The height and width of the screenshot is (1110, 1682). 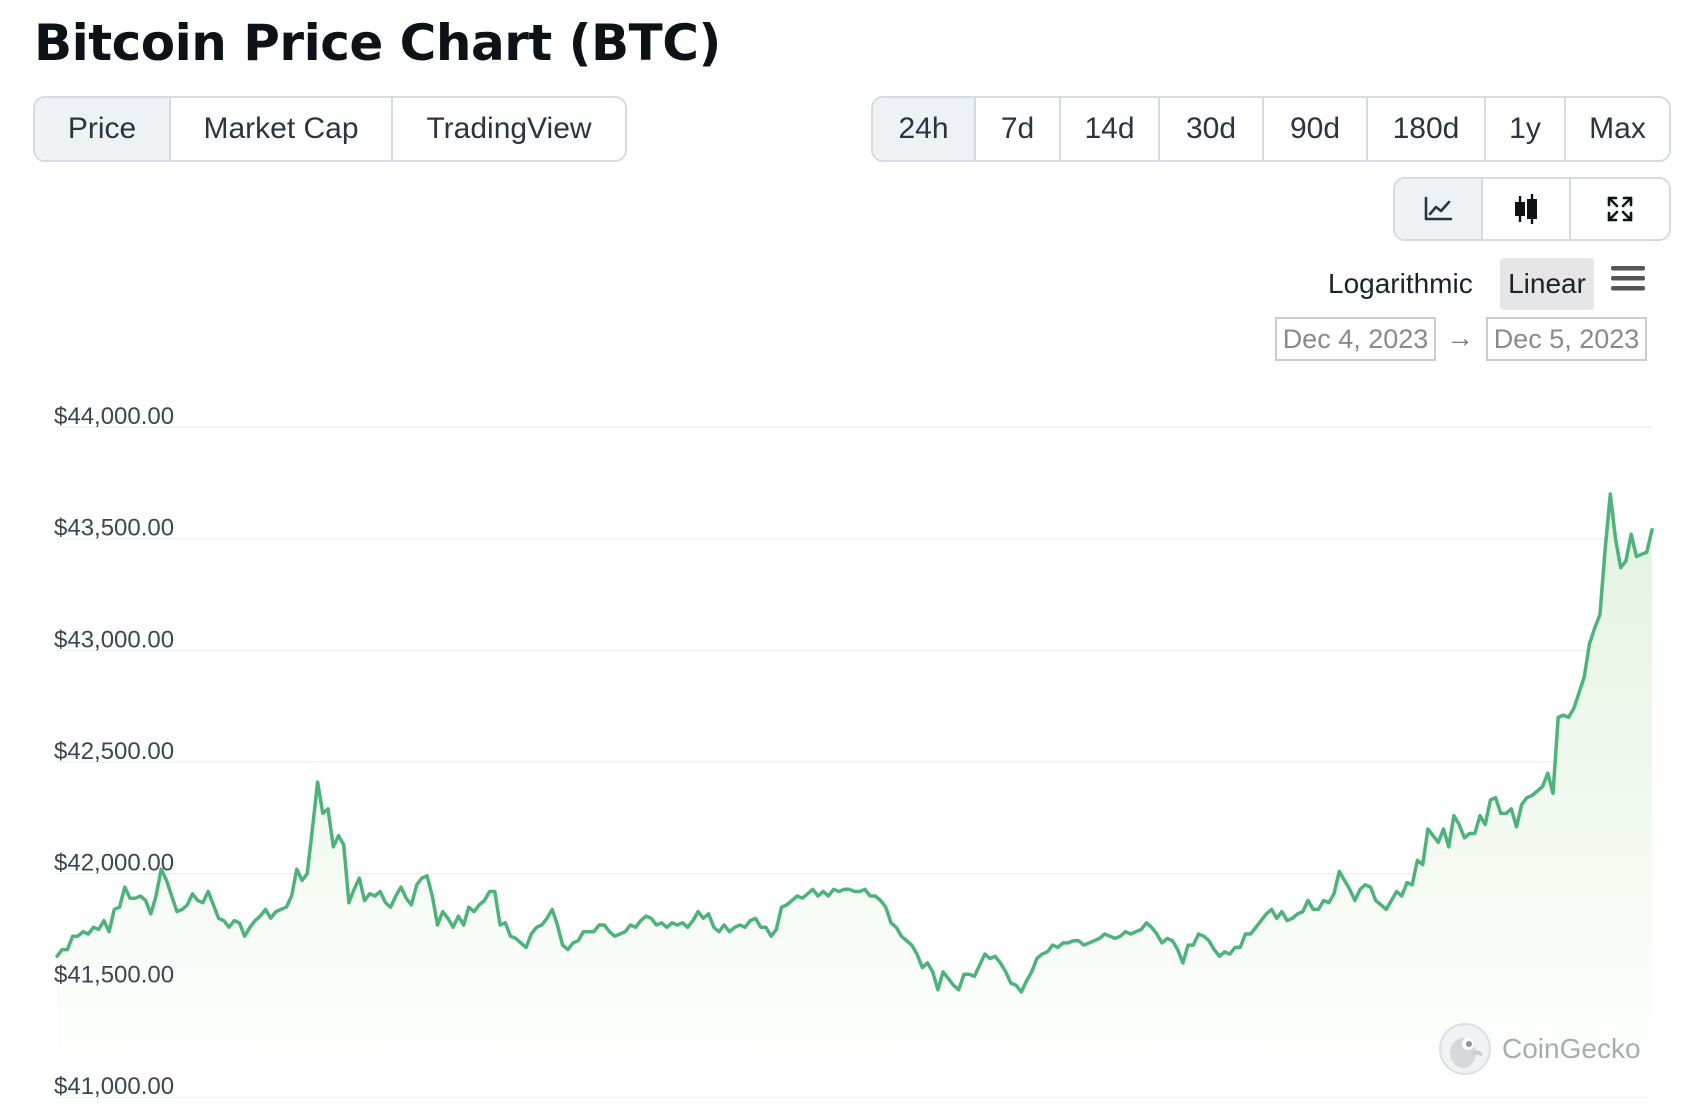 I want to click on date-from-input: Dec 4, 2023, so click(x=1355, y=339).